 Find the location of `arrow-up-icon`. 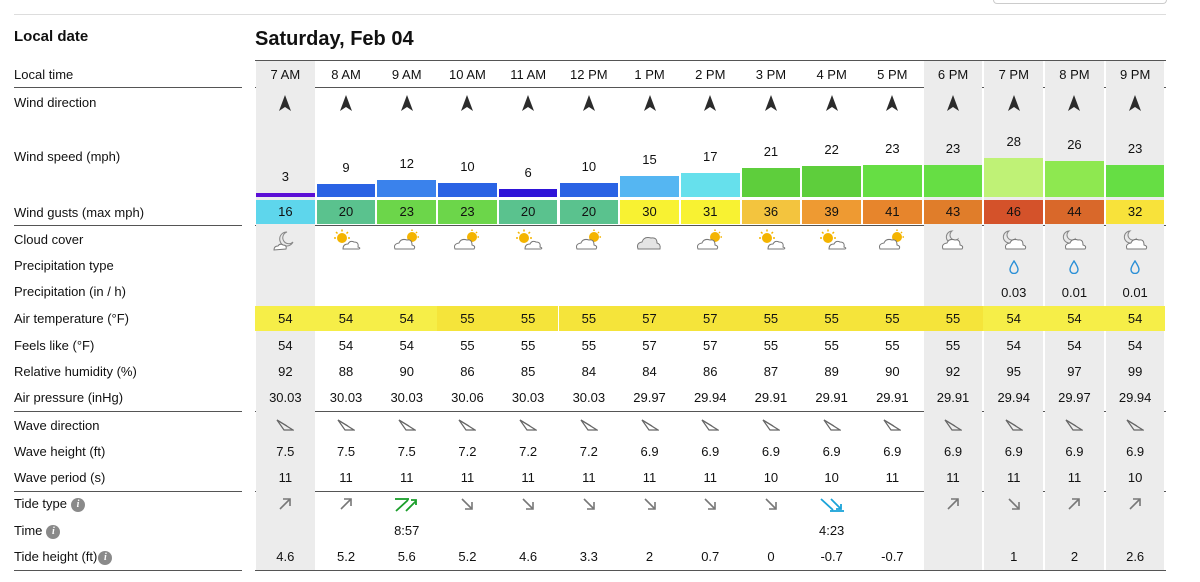

arrow-up-icon is located at coordinates (588, 103).